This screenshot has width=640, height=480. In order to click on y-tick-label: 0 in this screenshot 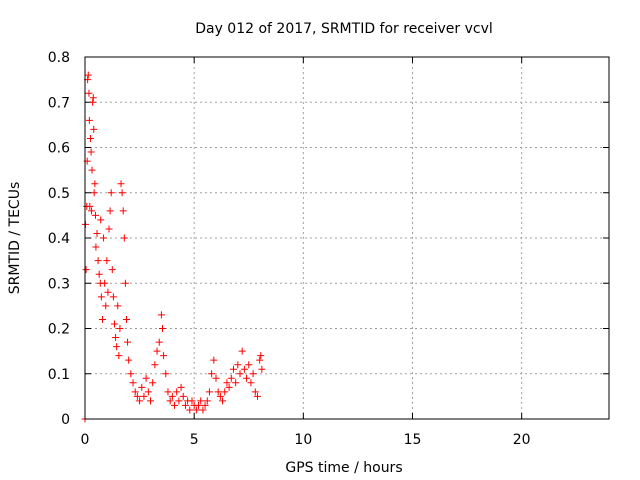, I will do `click(65, 420)`.